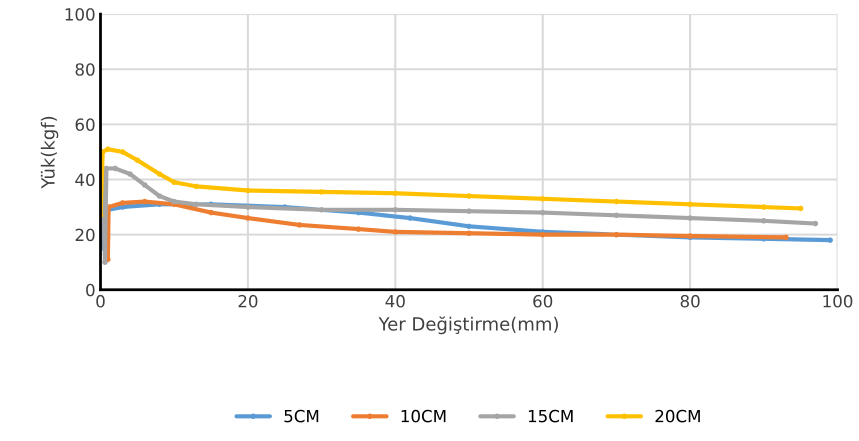 The image size is (859, 441). I want to click on legend-label: 15CM, so click(550, 416).